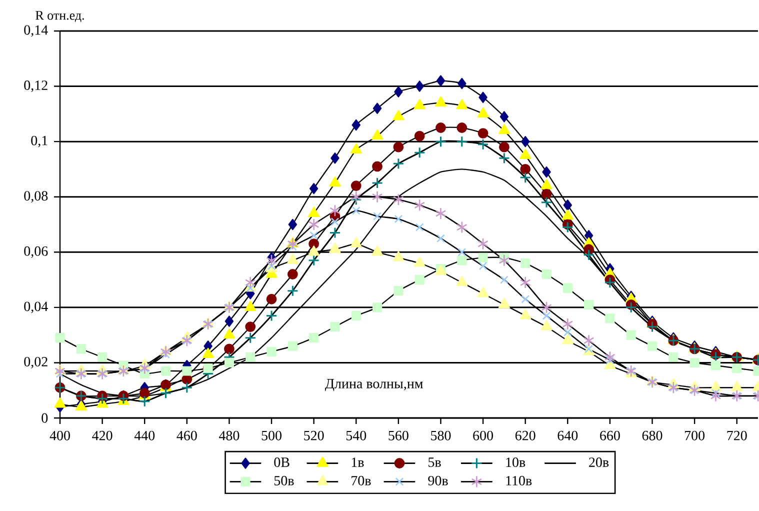  What do you see at coordinates (483, 435) in the screenshot?
I see `x-tick-label: 600` at bounding box center [483, 435].